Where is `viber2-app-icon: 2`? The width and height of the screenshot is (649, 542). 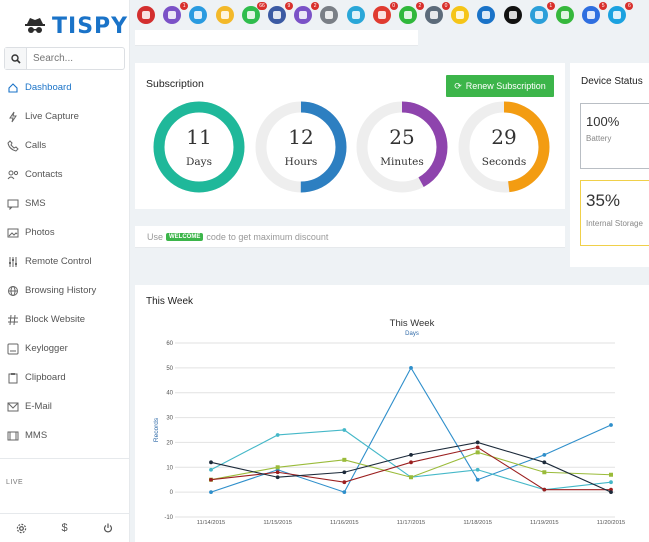
viber2-app-icon: 2 is located at coordinates (307, 13).